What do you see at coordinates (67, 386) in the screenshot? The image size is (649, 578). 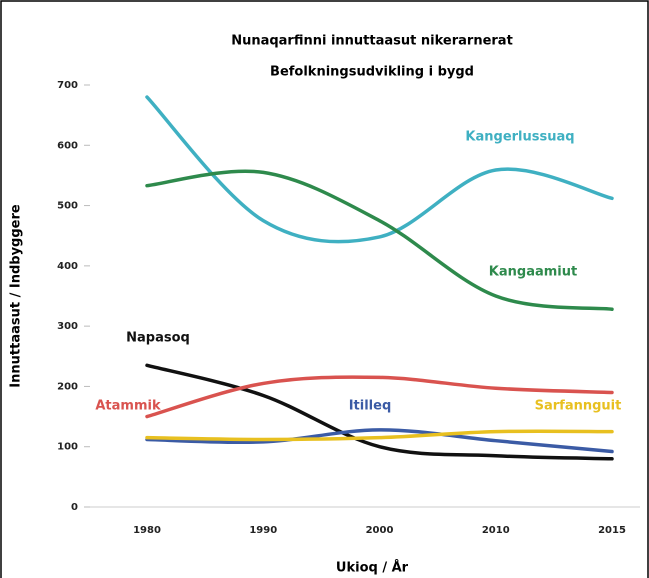 I see `y-tick-label: 200` at bounding box center [67, 386].